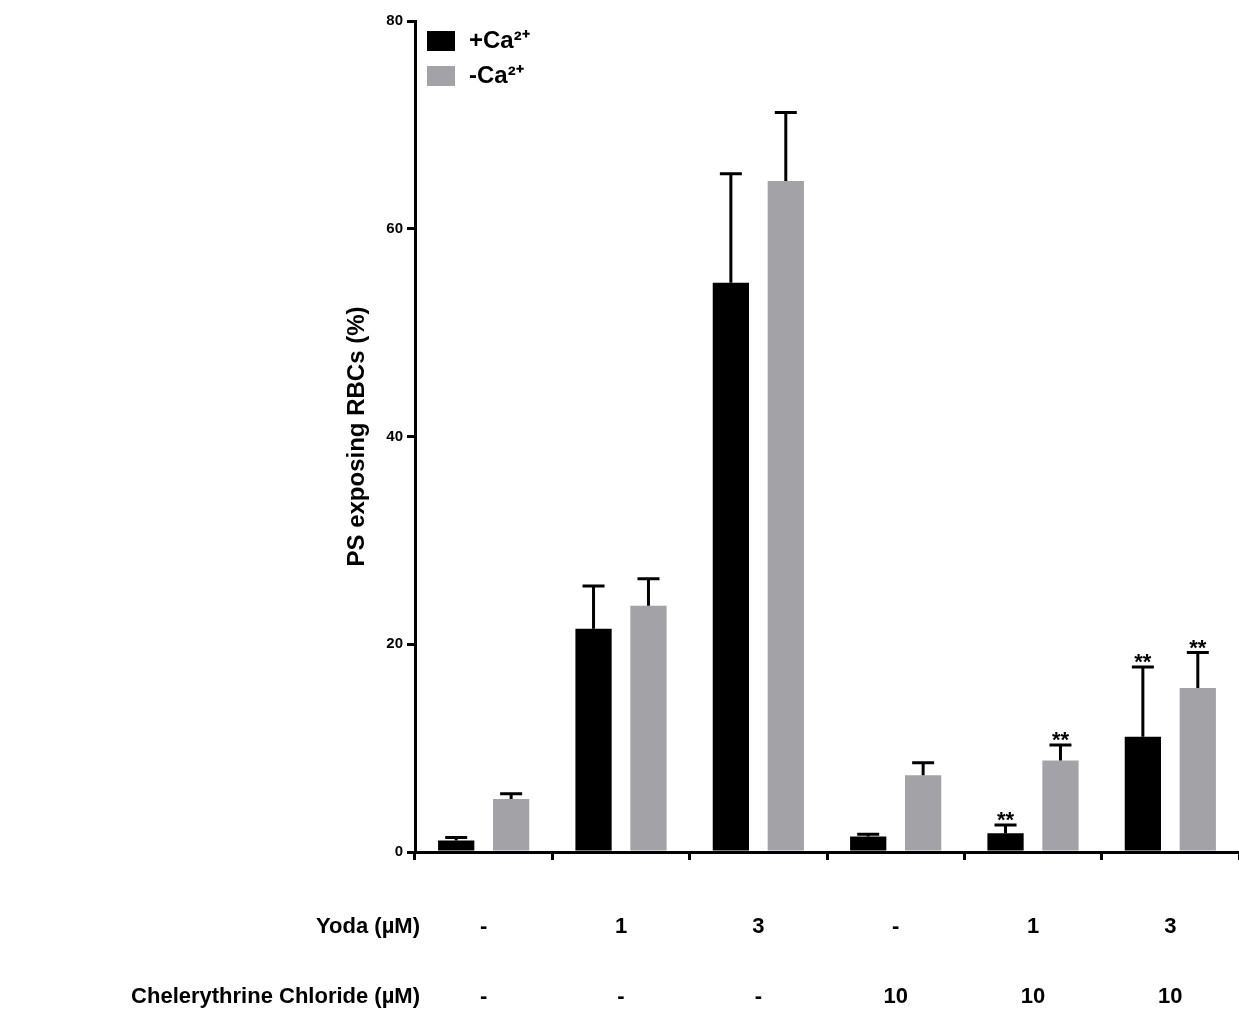 Image resolution: width=1239 pixels, height=1010 pixels. I want to click on text: Chelerythrine Chloride (µM), so click(275, 996).